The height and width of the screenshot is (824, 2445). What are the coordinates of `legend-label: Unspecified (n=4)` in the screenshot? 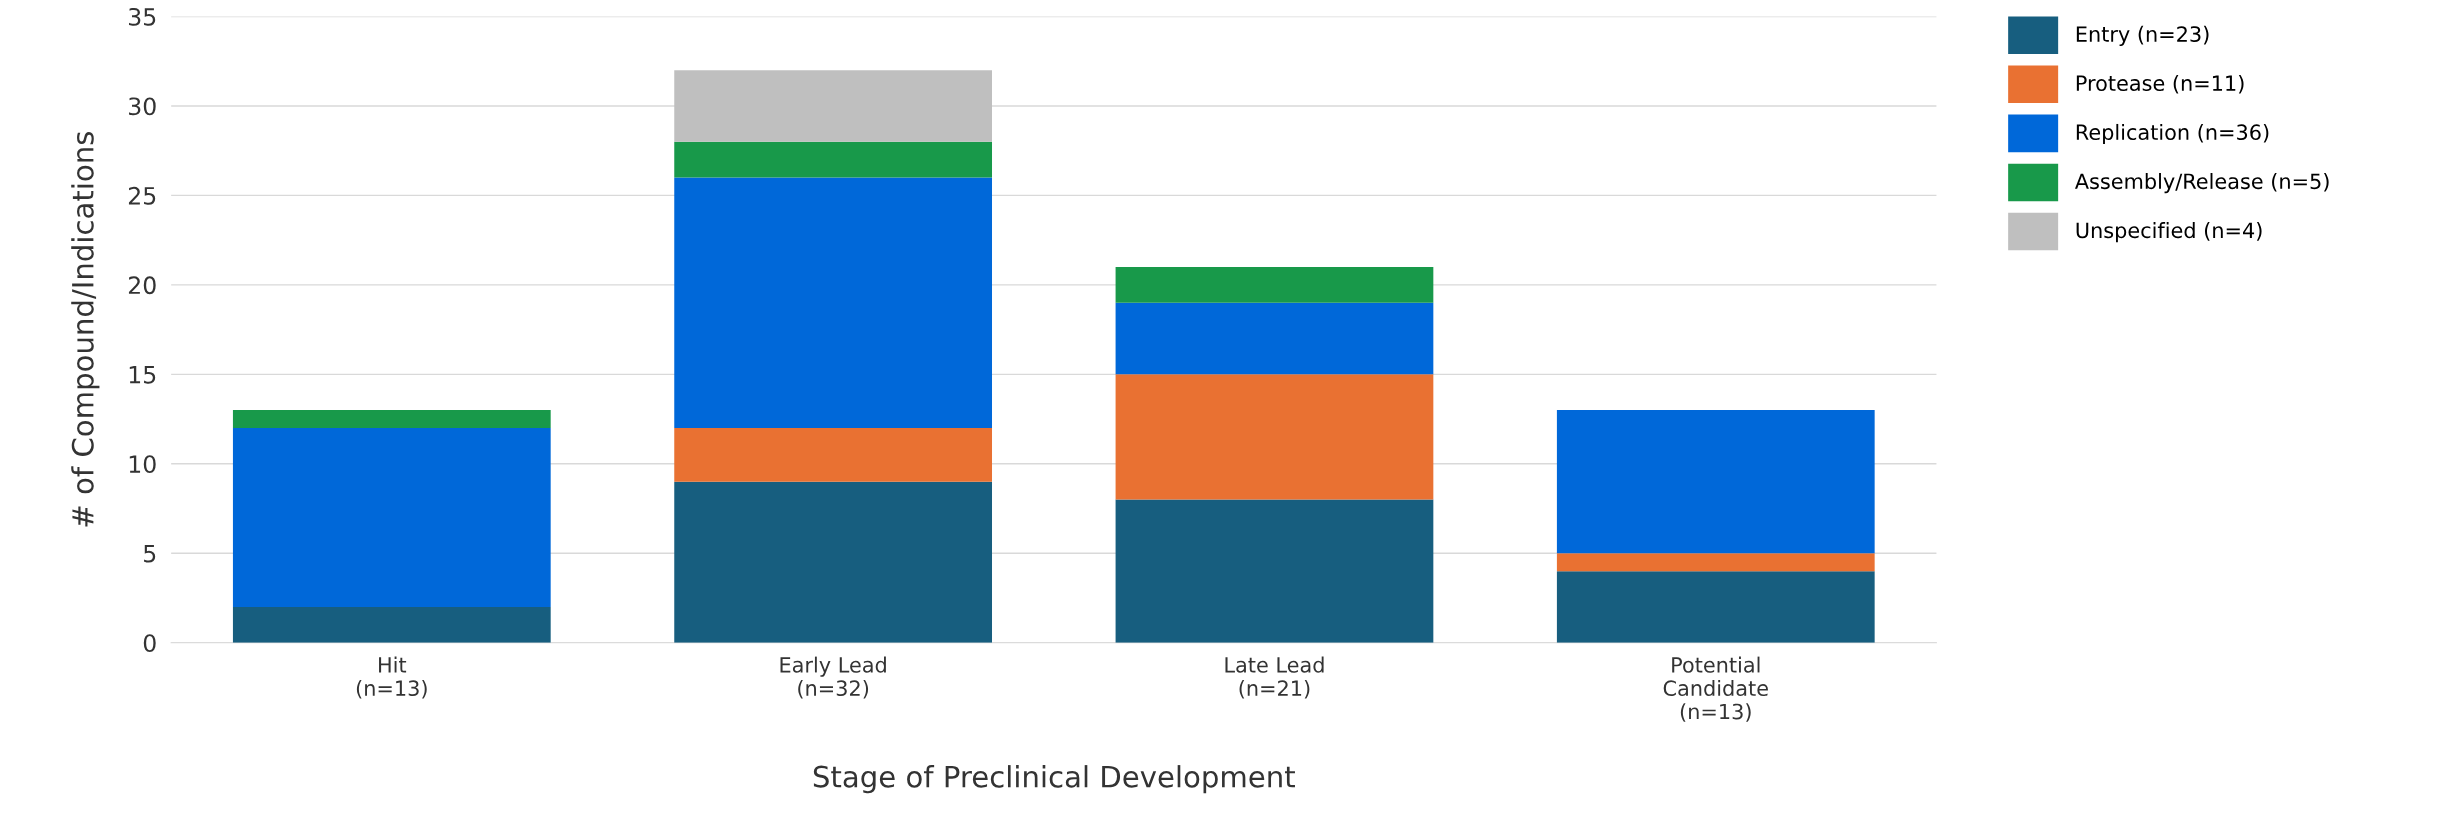 It's located at (2169, 232).